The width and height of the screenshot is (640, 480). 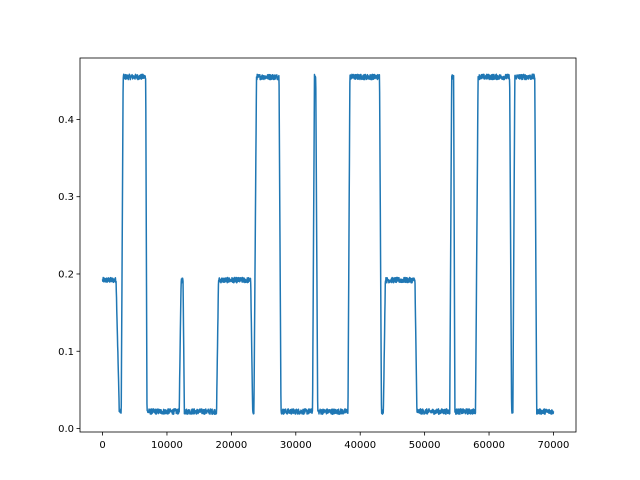 I want to click on y-axis: 0.0 0.1 0.2 0.3 0.4, so click(x=69, y=275).